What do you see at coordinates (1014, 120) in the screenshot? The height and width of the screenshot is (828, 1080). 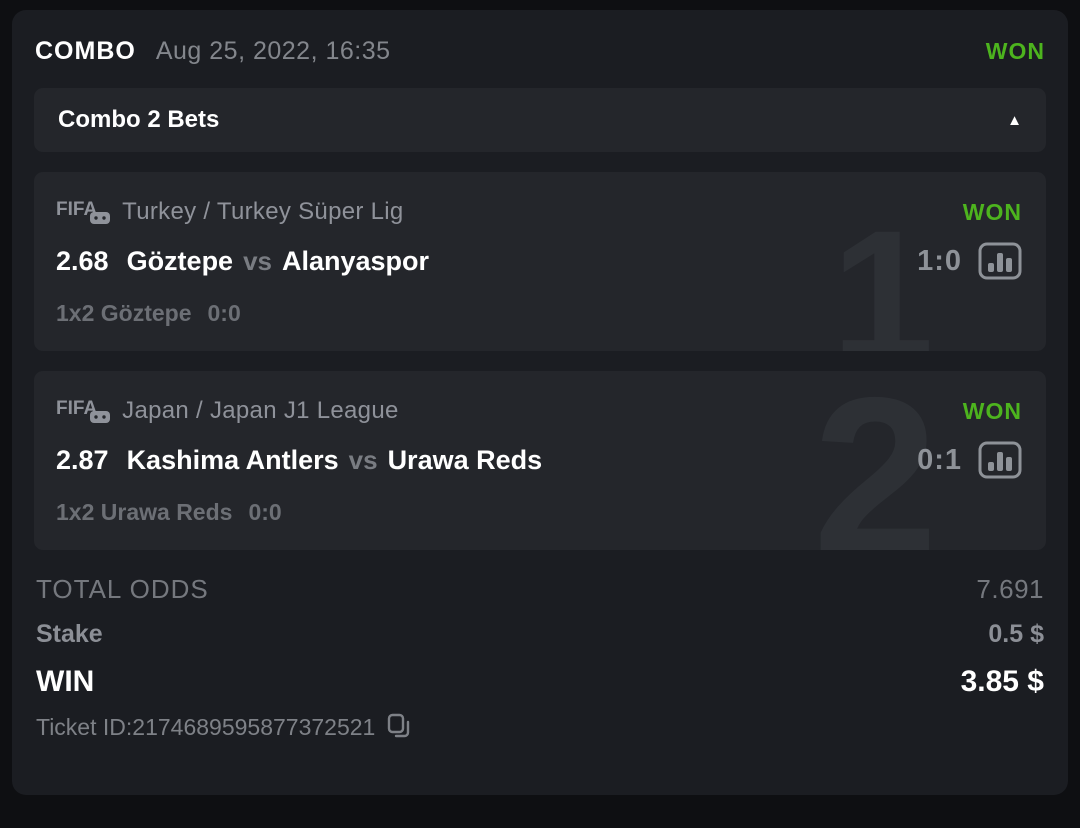 I see `chevron-up-icon: ▲` at bounding box center [1014, 120].